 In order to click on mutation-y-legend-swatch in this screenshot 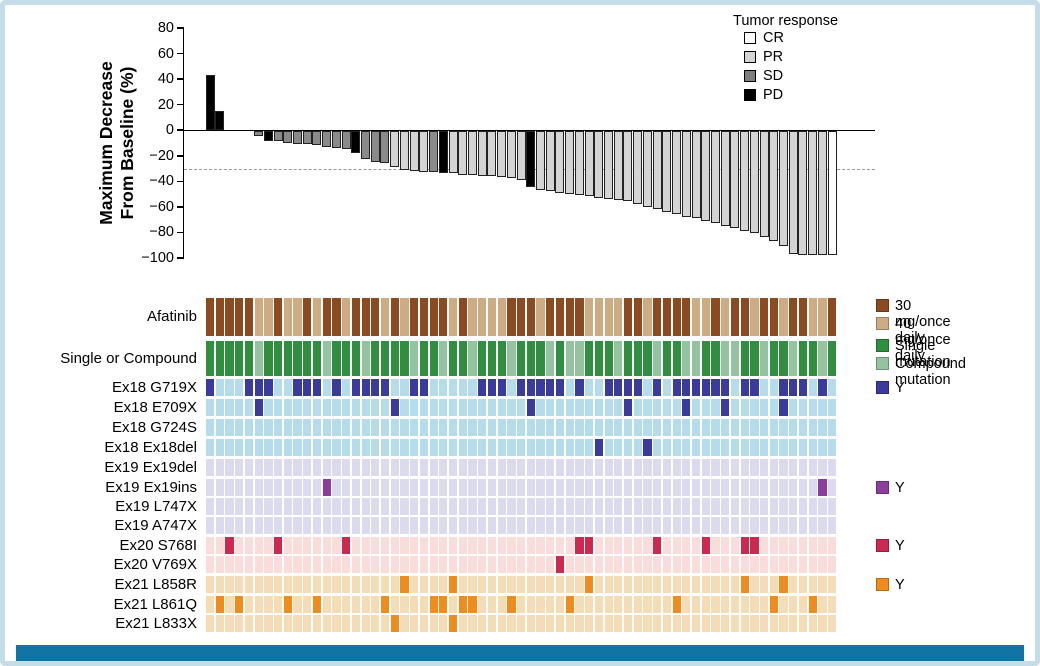, I will do `click(882, 584)`.